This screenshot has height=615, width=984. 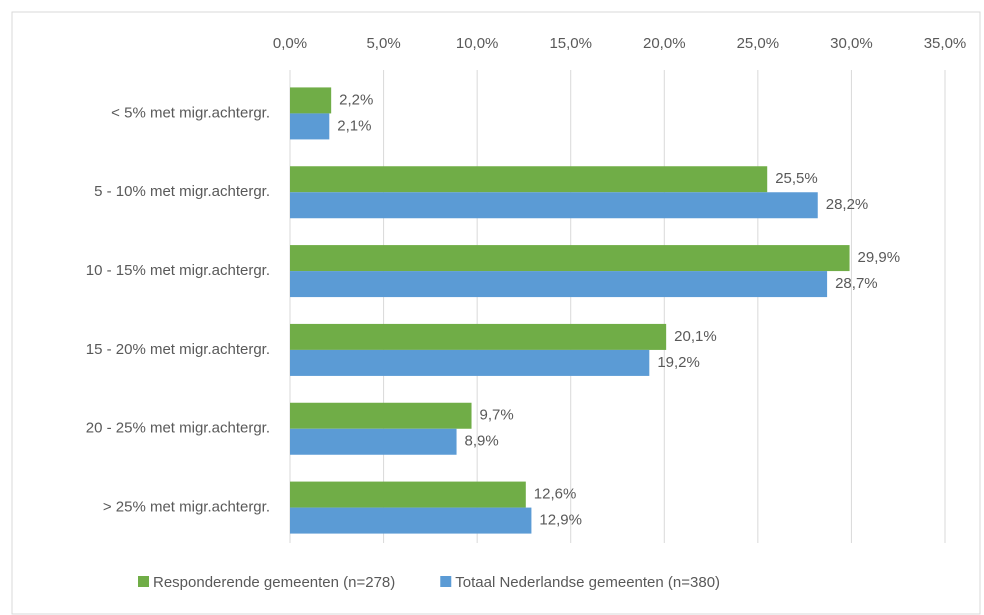 What do you see at coordinates (570, 43) in the screenshot?
I see `x-tick-label: 15,0%` at bounding box center [570, 43].